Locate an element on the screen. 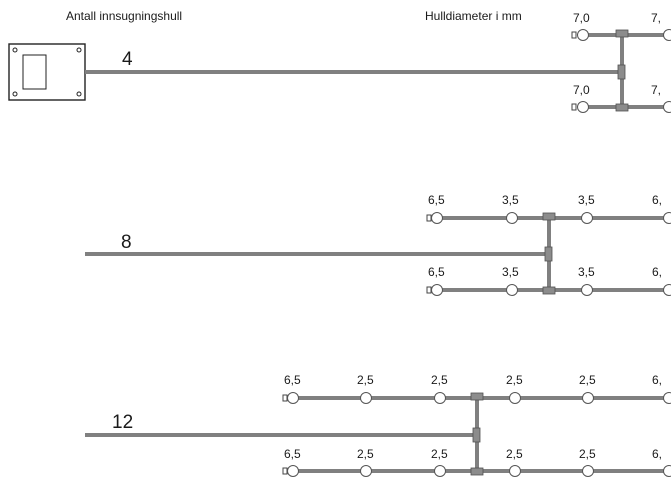  hole-count-label: 12 is located at coordinates (122, 422).